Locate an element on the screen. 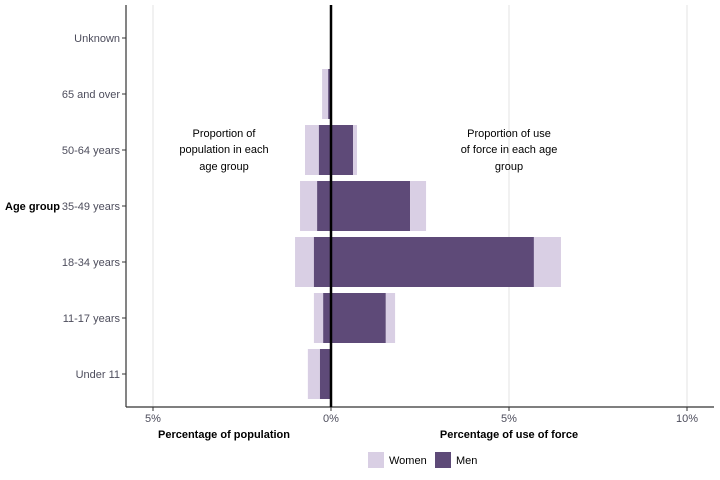 The height and width of the screenshot is (480, 720). legend-label-women: Women is located at coordinates (408, 461).